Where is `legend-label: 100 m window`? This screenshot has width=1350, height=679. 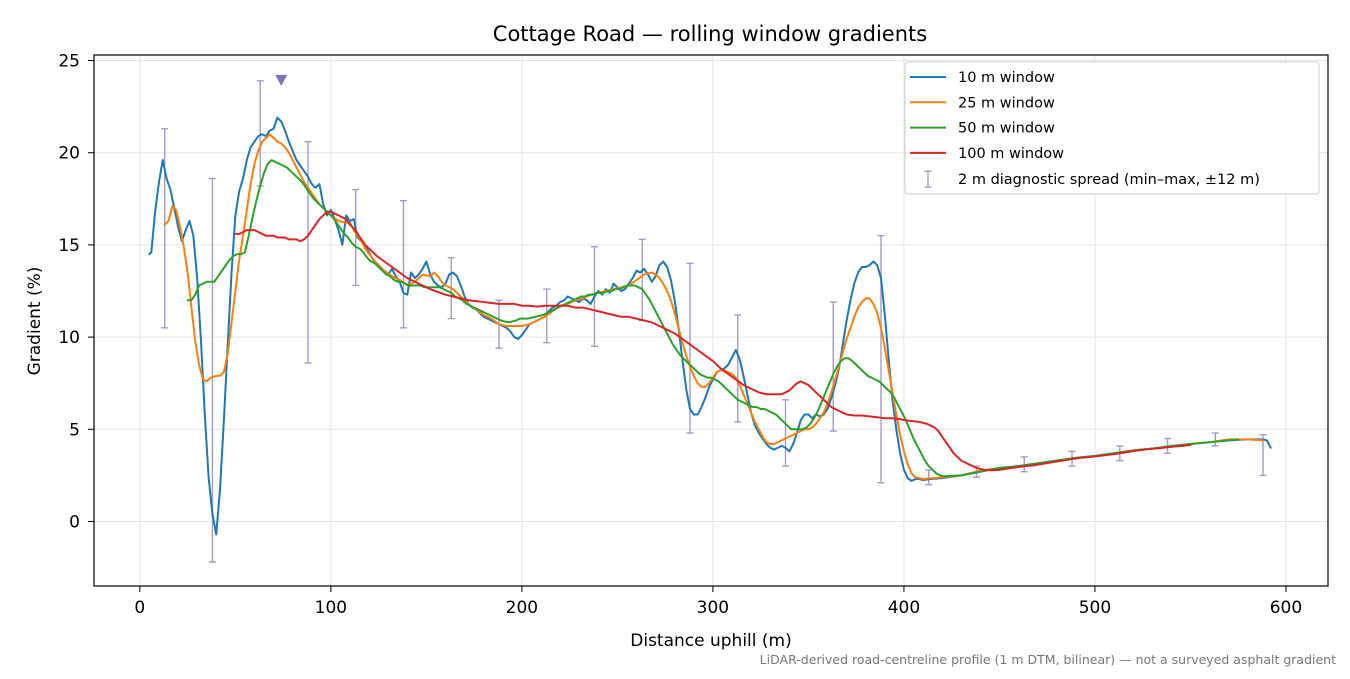
legend-label: 100 m window is located at coordinates (1011, 154).